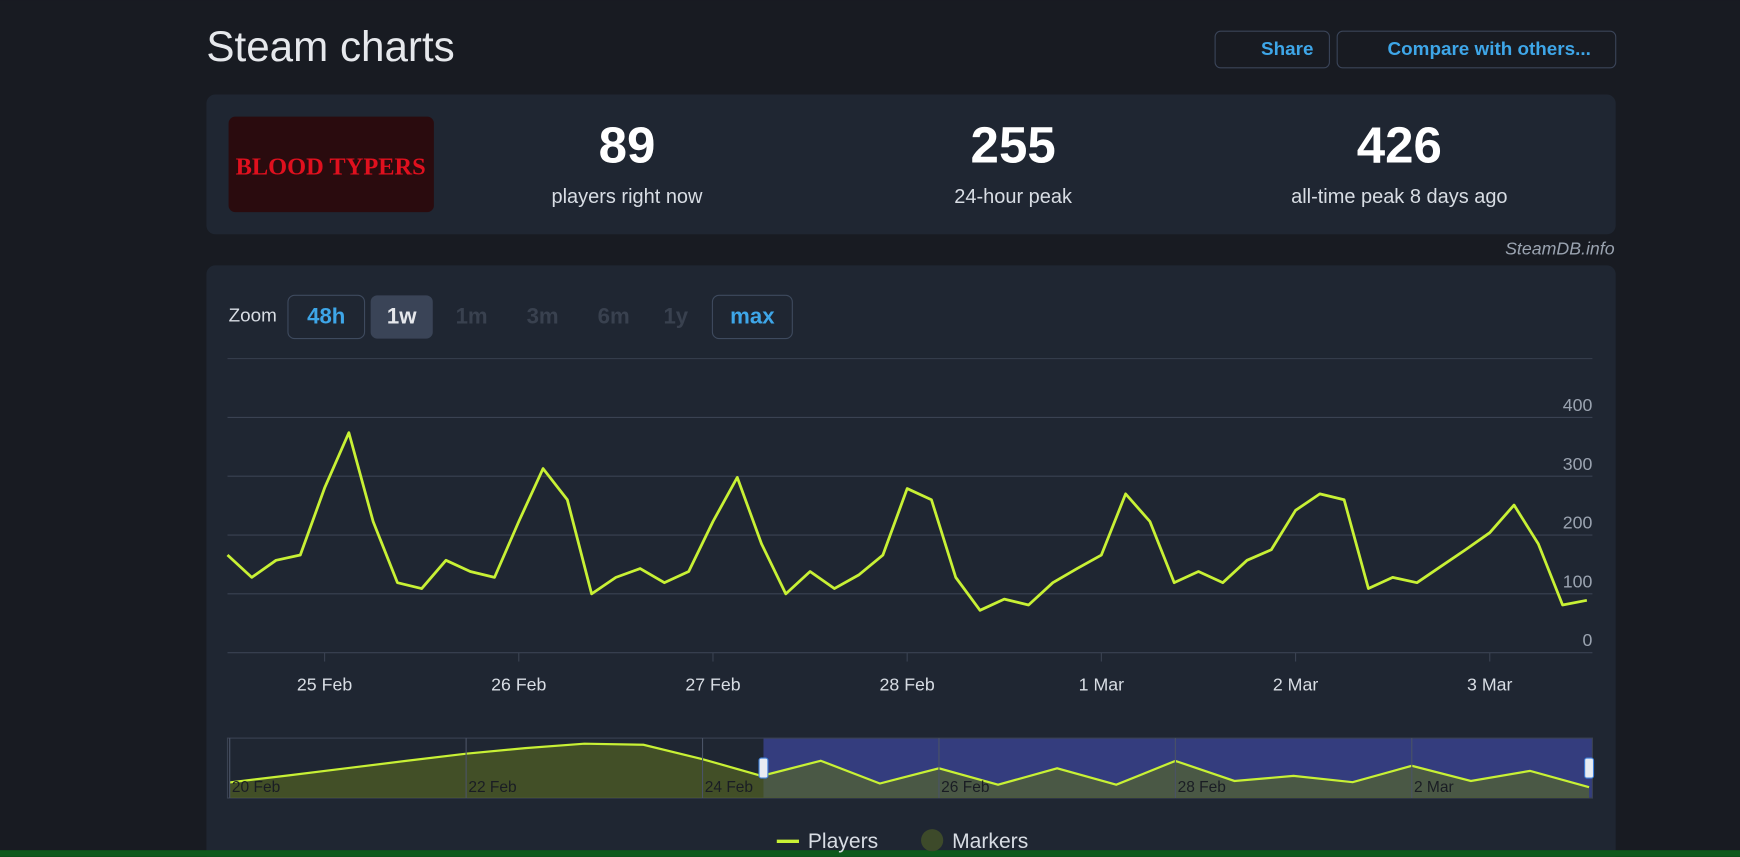  I want to click on x-tick-label: 25 Feb, so click(324, 685).